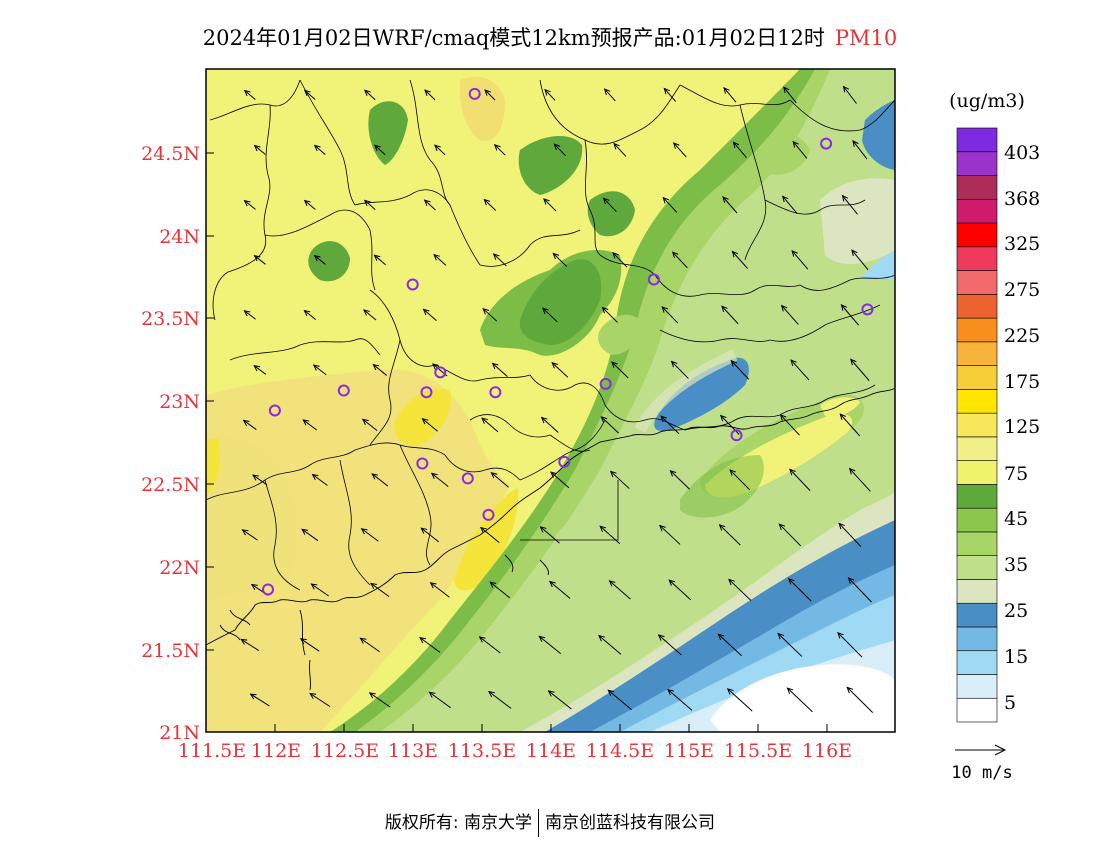 The image size is (1100, 850). I want to click on colorbar-label: 15, so click(1016, 657).